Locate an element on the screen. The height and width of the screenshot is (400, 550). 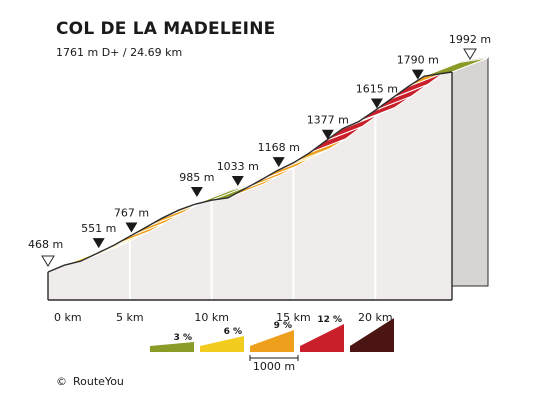
x-tick-label-0: 0 km is located at coordinates (68, 317).